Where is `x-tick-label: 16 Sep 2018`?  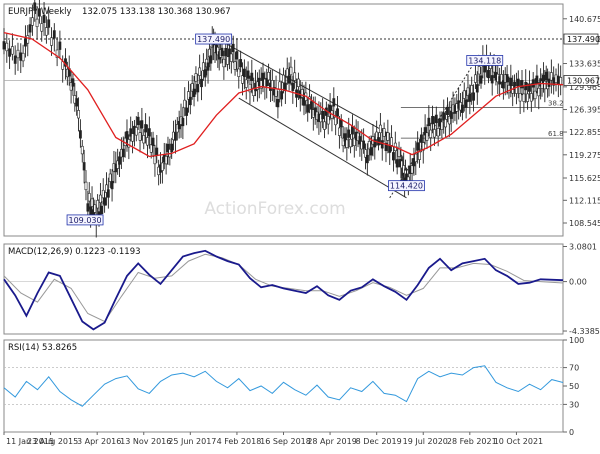
x-tick-label: 16 Sep 2018 is located at coordinates (285, 441).